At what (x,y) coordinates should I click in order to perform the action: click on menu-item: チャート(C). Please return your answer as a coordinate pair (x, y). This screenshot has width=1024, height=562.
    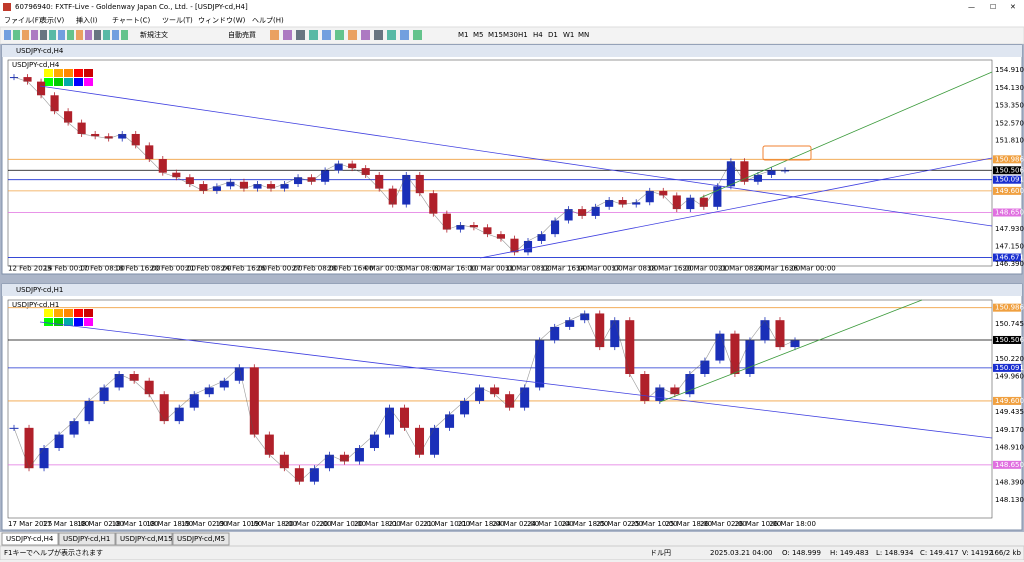
    Looking at the image, I should click on (131, 21).